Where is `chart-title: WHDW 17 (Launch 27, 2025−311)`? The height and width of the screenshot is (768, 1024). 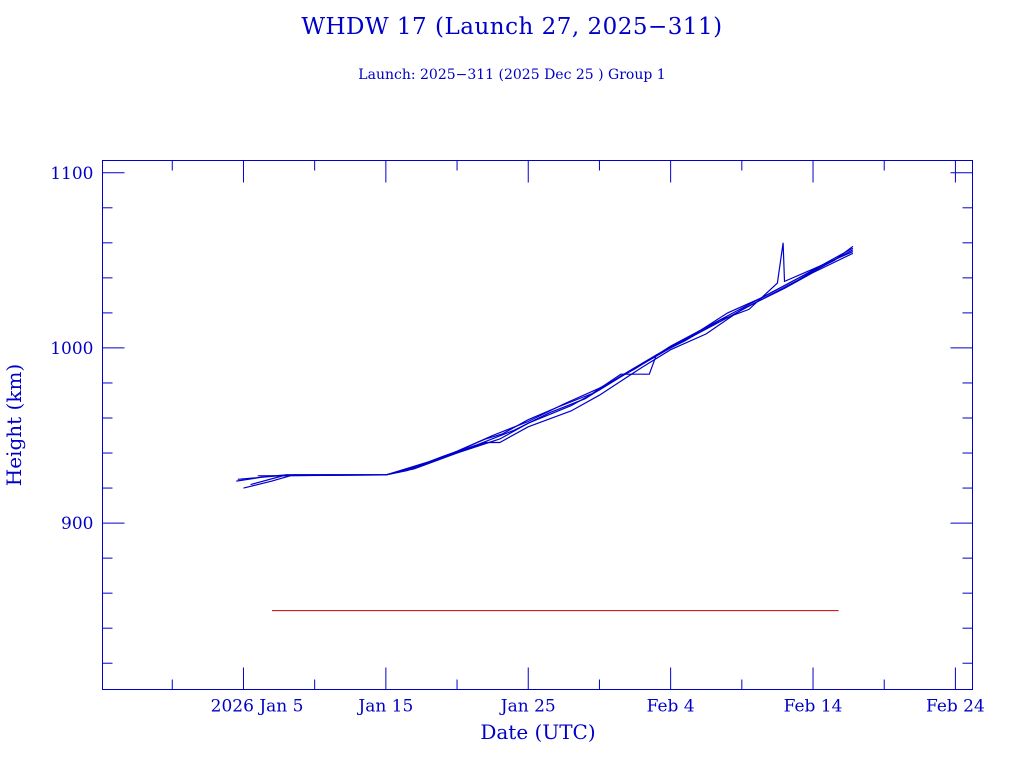 chart-title: WHDW 17 (Launch 27, 2025−311) is located at coordinates (512, 27).